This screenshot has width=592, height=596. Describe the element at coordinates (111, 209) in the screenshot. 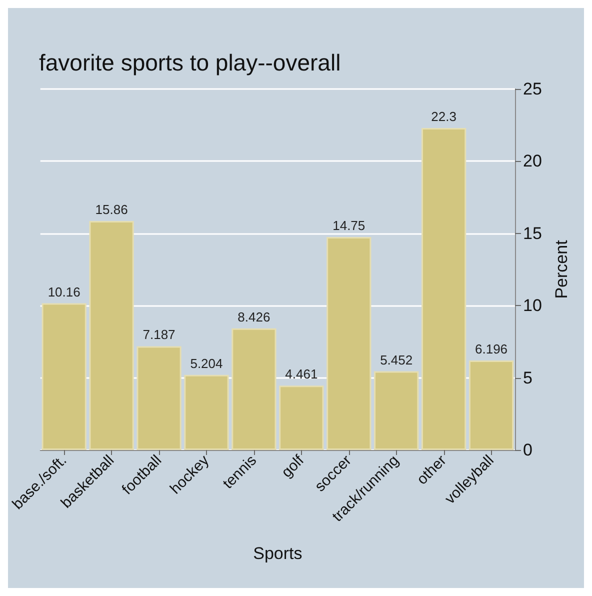

I see `data-label: 15.86` at that location.